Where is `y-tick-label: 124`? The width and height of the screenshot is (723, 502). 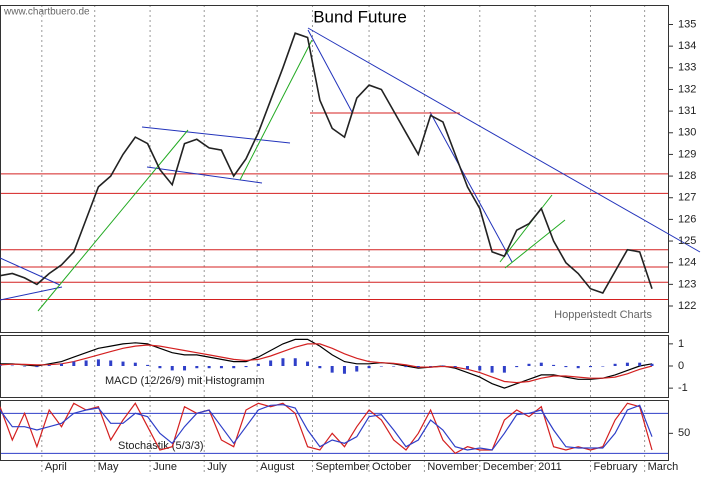
y-tick-label: 124 is located at coordinates (687, 263).